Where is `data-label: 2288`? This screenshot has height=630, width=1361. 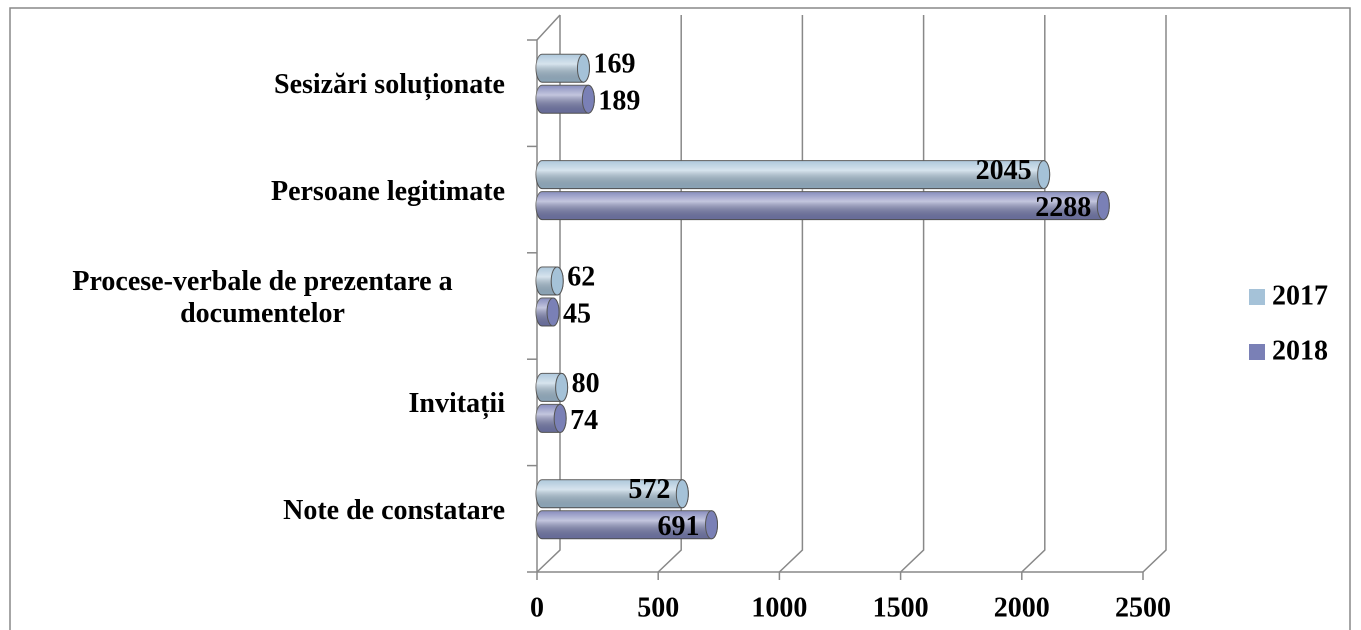 data-label: 2288 is located at coordinates (1063, 207).